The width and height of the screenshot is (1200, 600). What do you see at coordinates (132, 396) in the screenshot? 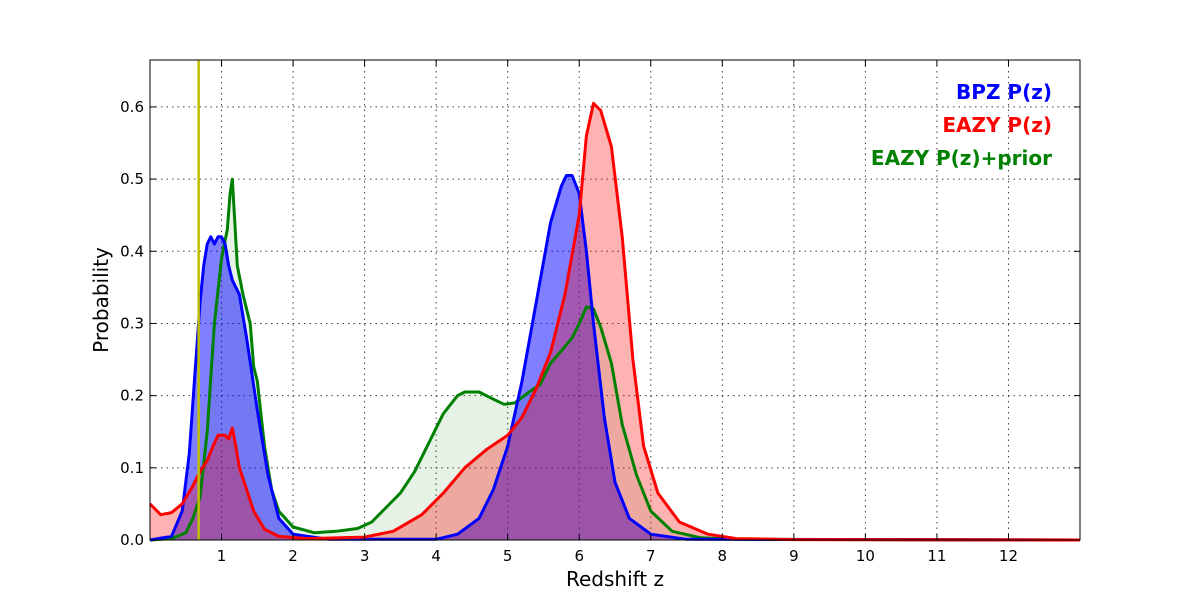
I see `y-tick-label-2: 0.2` at bounding box center [132, 396].